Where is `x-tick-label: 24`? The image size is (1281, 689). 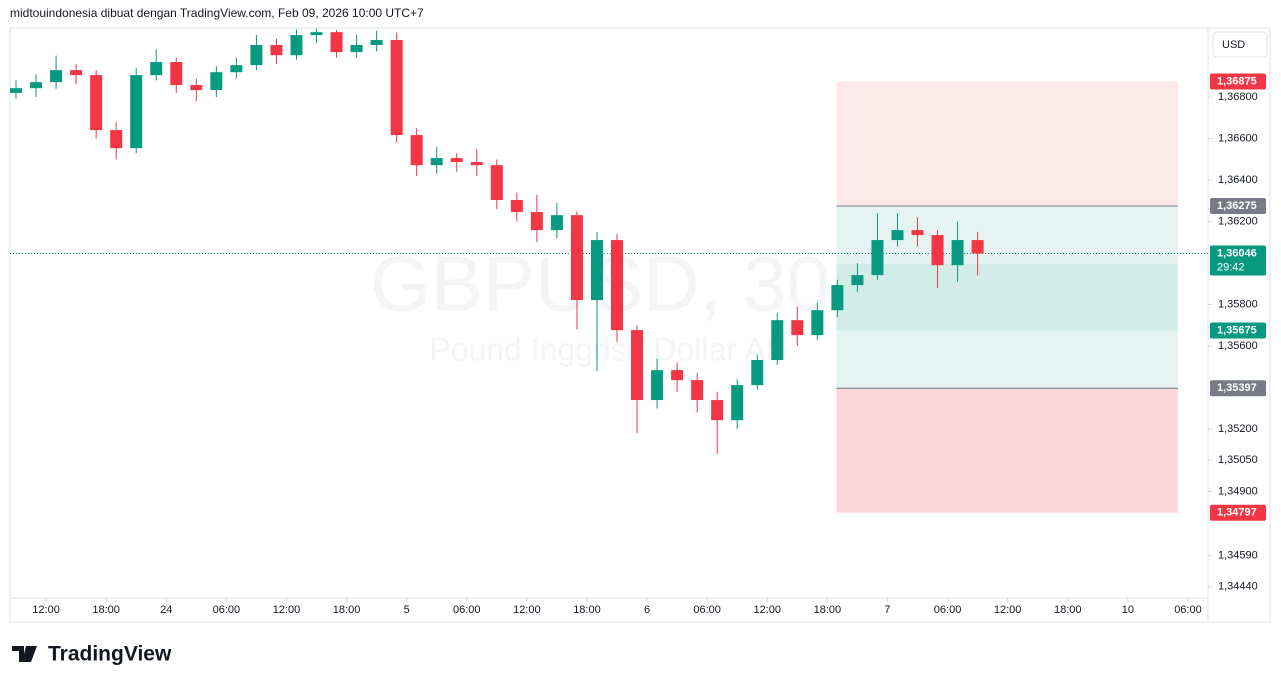 x-tick-label: 24 is located at coordinates (166, 610).